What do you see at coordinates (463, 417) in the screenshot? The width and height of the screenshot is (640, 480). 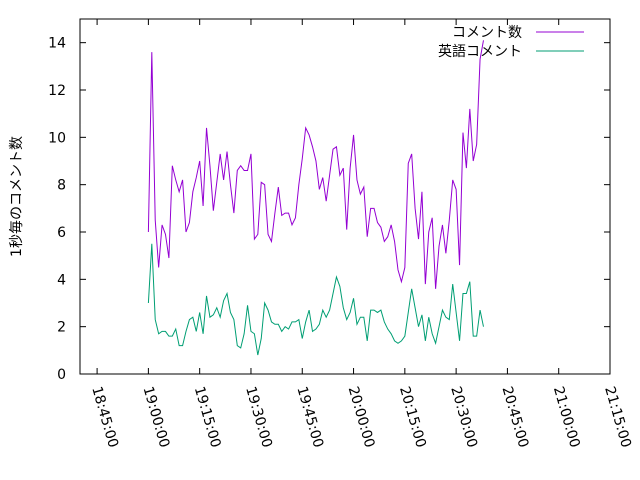 I see `x-tick-label: 20:30:00` at bounding box center [463, 417].